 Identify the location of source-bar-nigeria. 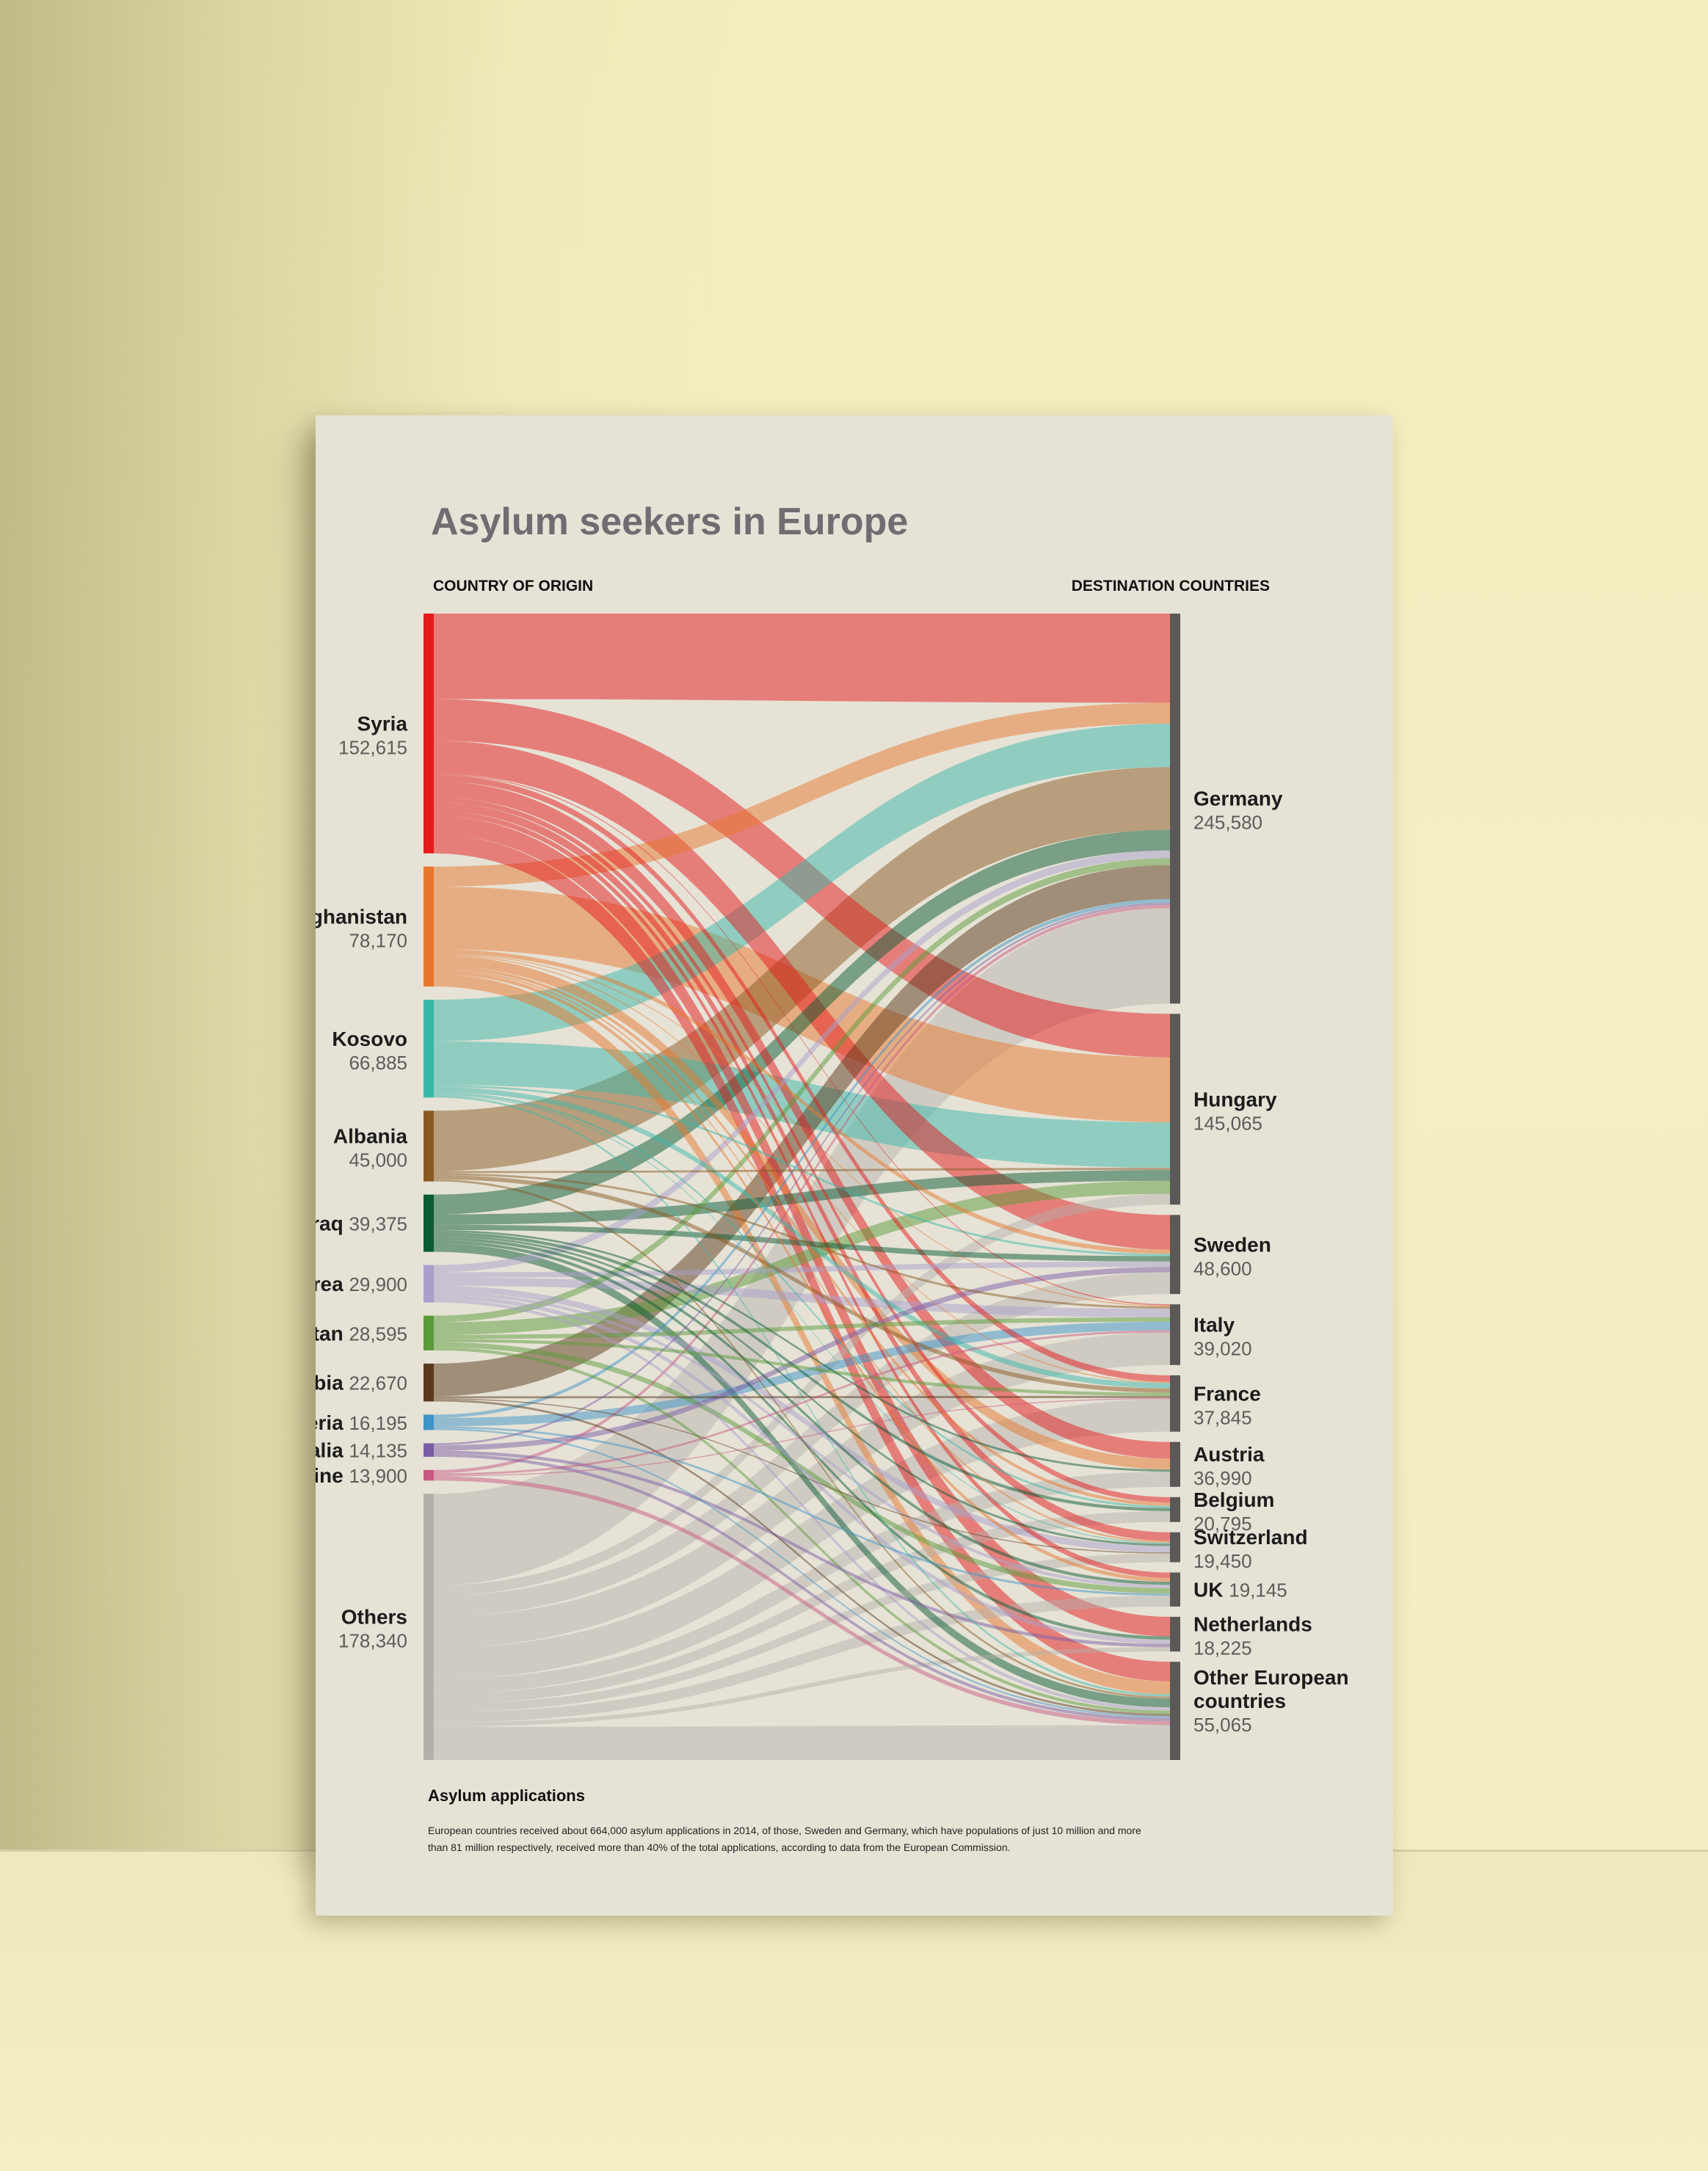
(429, 1422).